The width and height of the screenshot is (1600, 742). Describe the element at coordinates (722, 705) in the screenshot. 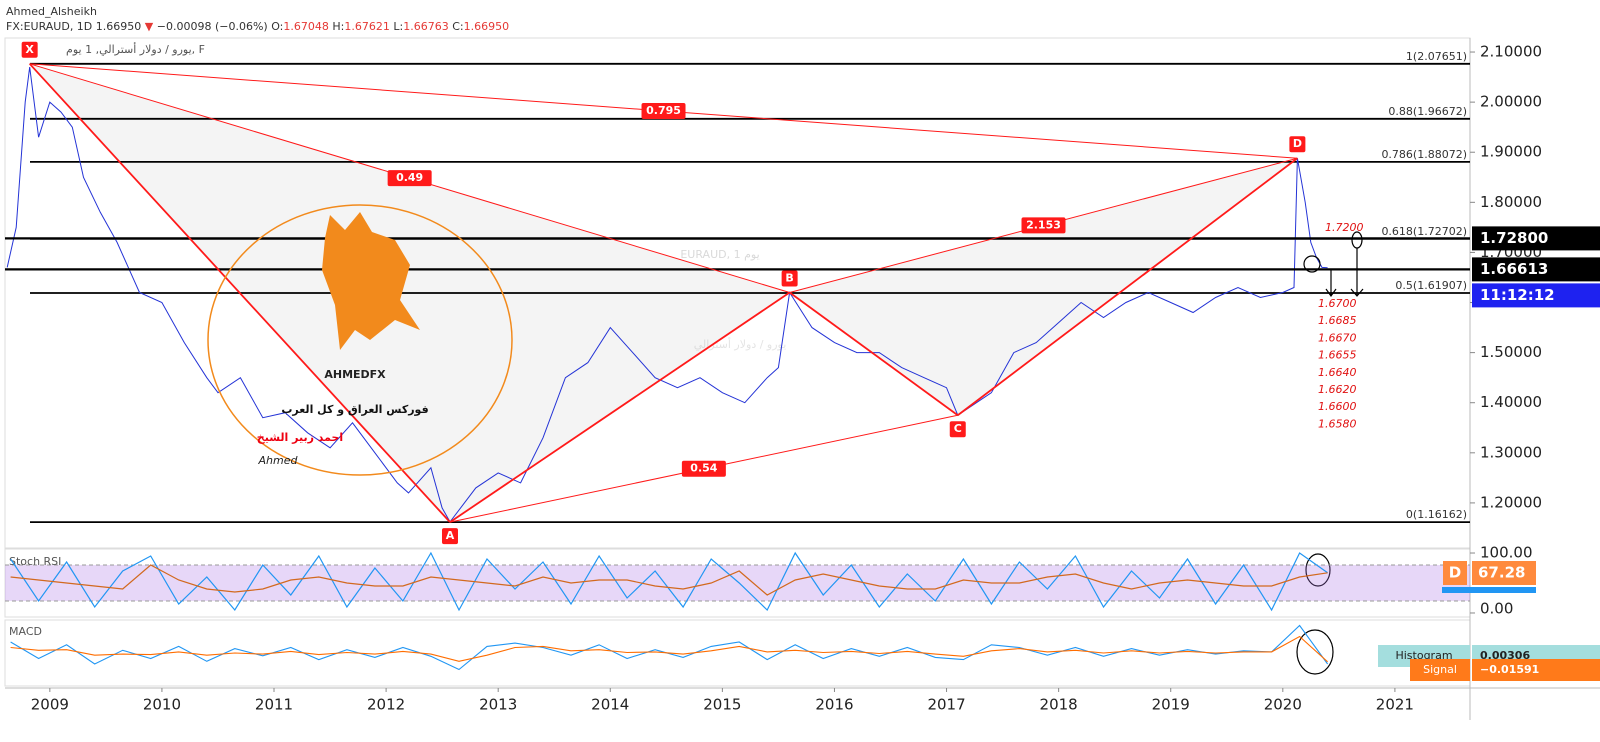

I see `x-tick-label: 2015` at that location.